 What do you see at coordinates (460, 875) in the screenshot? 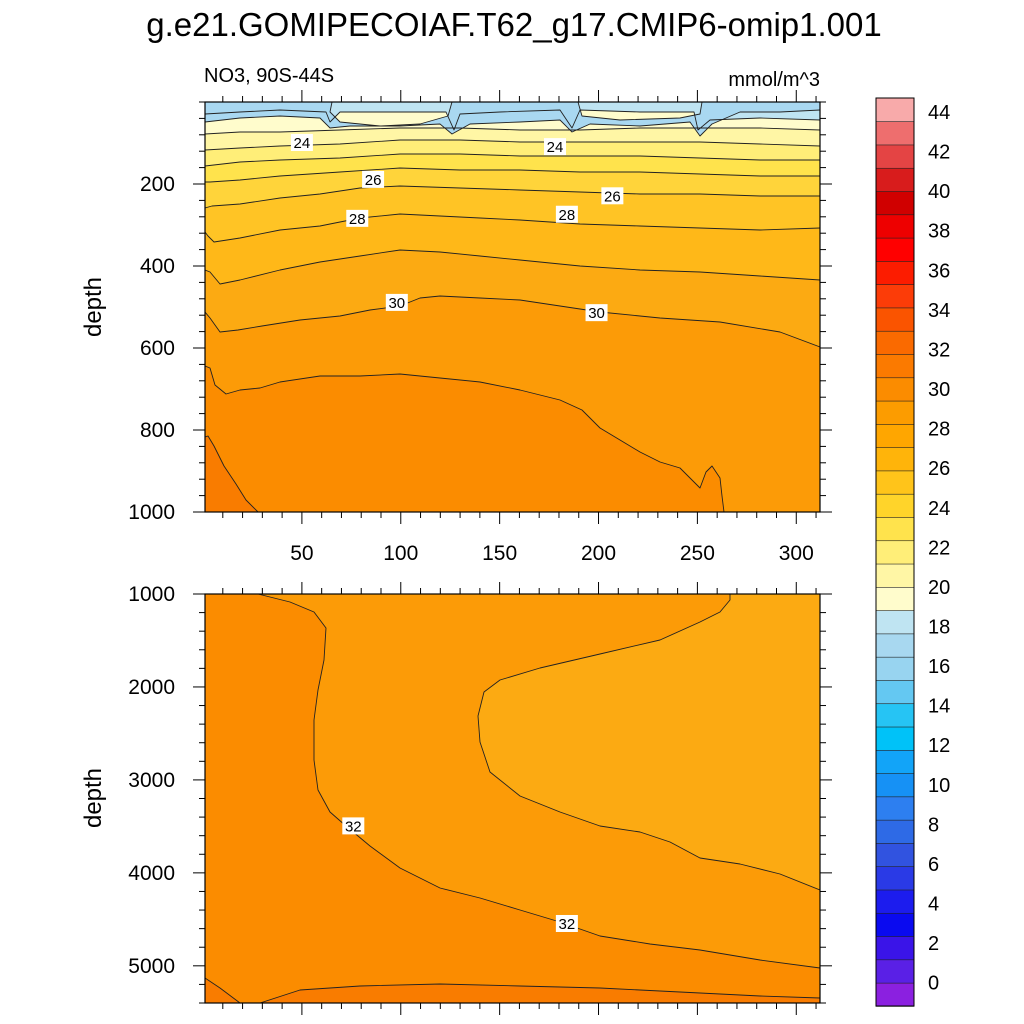
I see `lower-contour-labels: 32 32` at bounding box center [460, 875].